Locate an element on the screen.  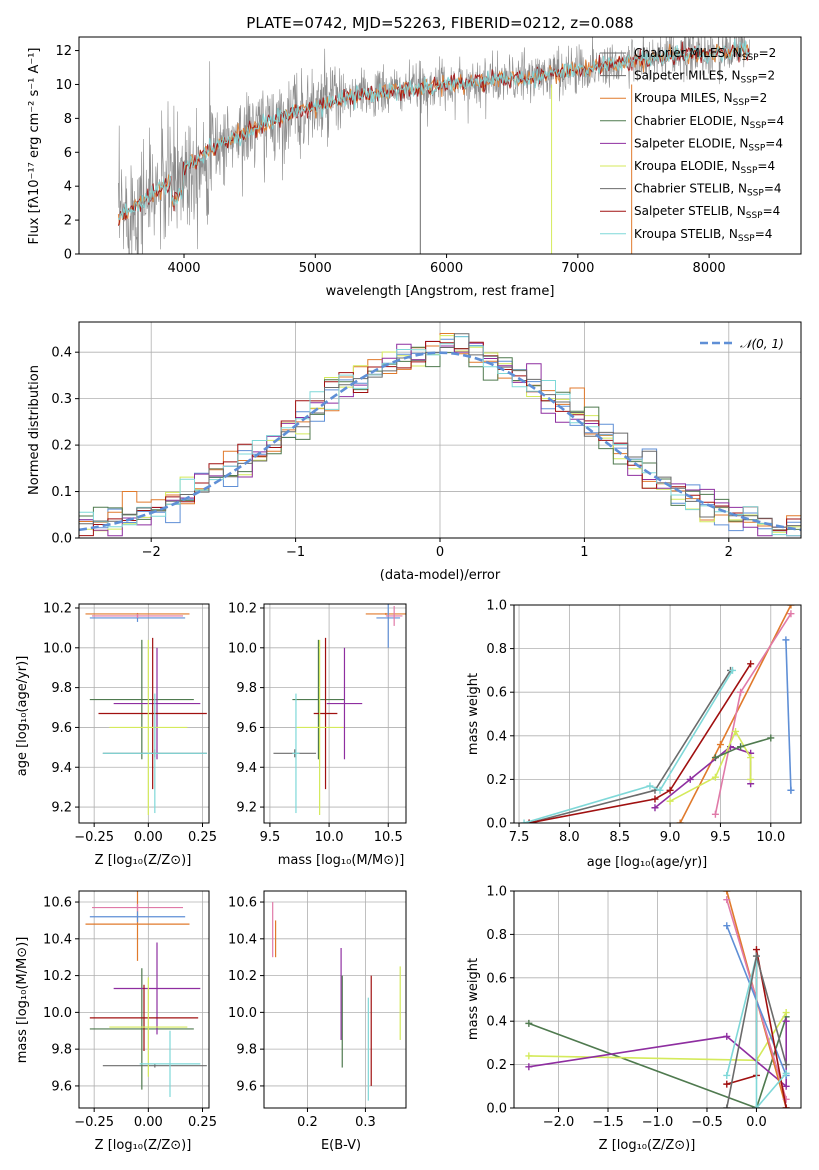
x-tick-label: 8000 is located at coordinates (709, 268).